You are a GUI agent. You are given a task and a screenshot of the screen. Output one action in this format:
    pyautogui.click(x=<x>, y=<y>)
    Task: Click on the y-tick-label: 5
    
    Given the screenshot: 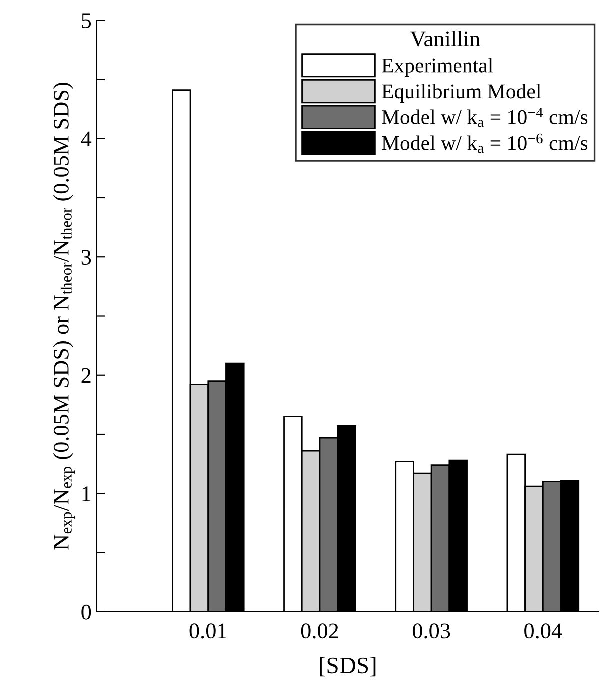 What is the action you would take?
    pyautogui.click(x=87, y=21)
    